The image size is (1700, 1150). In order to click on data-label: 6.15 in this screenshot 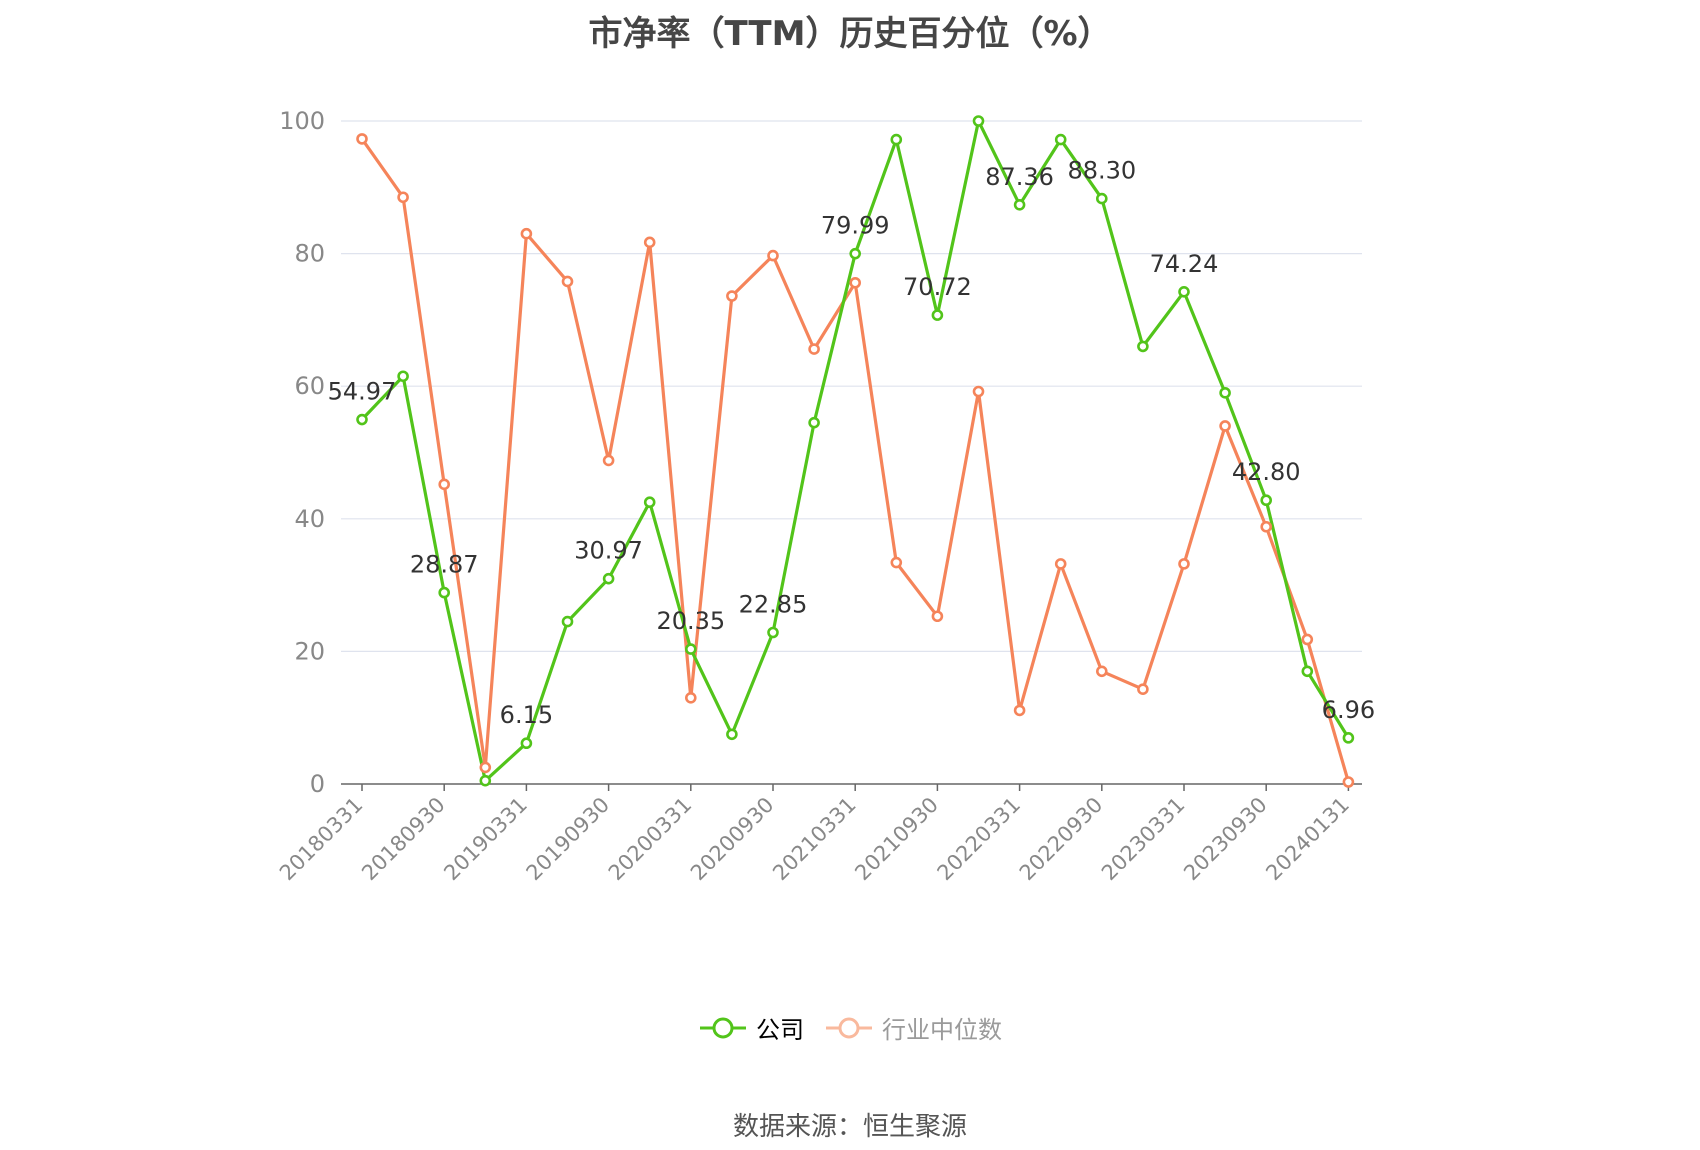, I will do `click(526, 715)`.